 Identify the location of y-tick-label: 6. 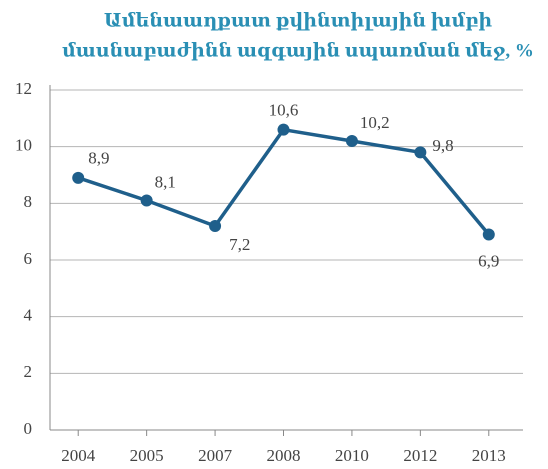
(28, 258).